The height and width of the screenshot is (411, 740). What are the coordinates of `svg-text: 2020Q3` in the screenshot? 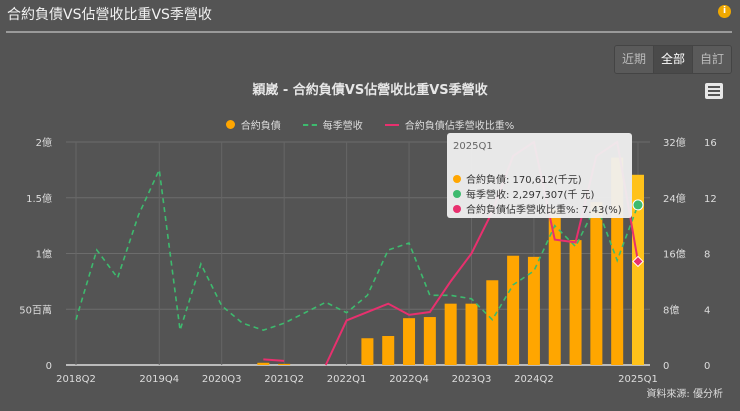 It's located at (222, 379).